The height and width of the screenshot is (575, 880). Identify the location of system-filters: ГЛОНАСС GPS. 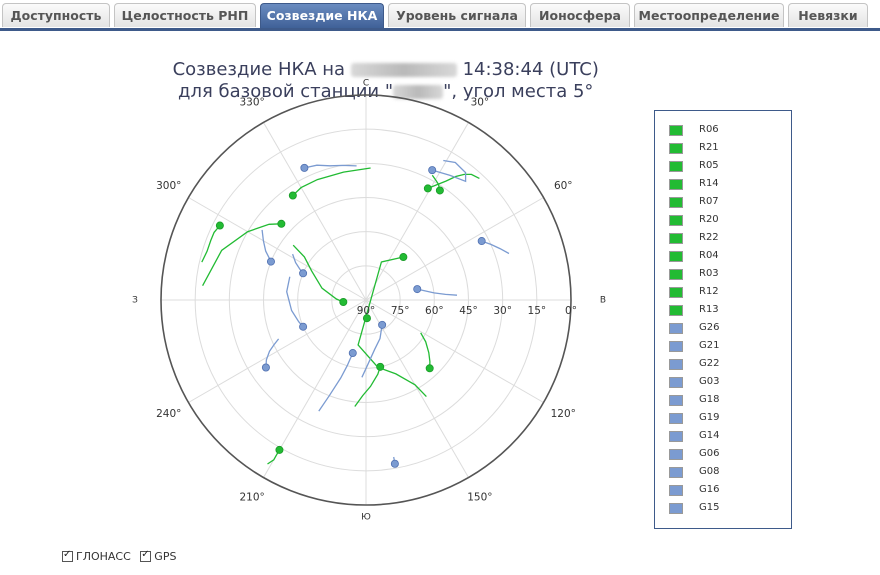
(122, 556).